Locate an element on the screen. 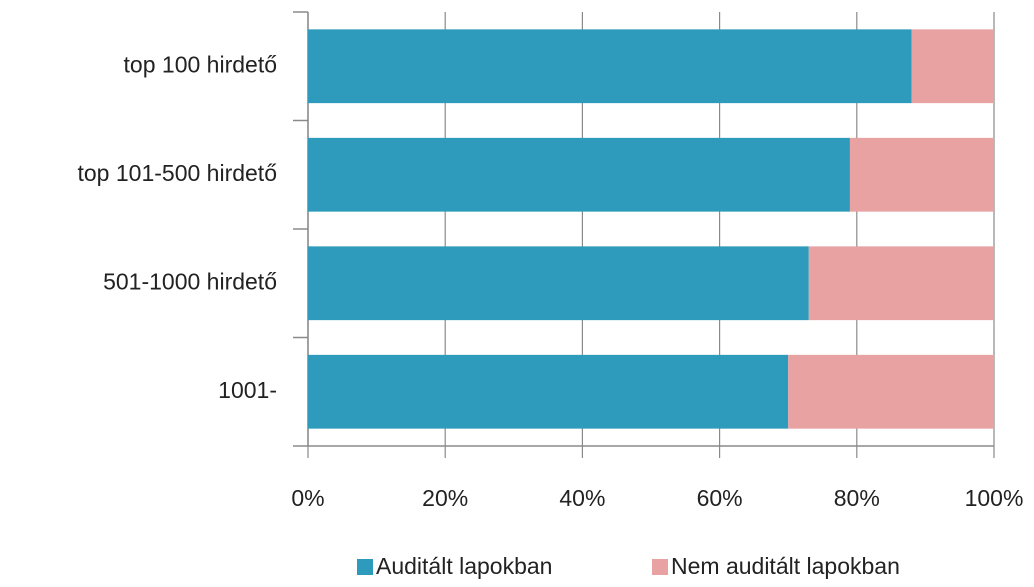  x-tick-label: 40% is located at coordinates (582, 498).